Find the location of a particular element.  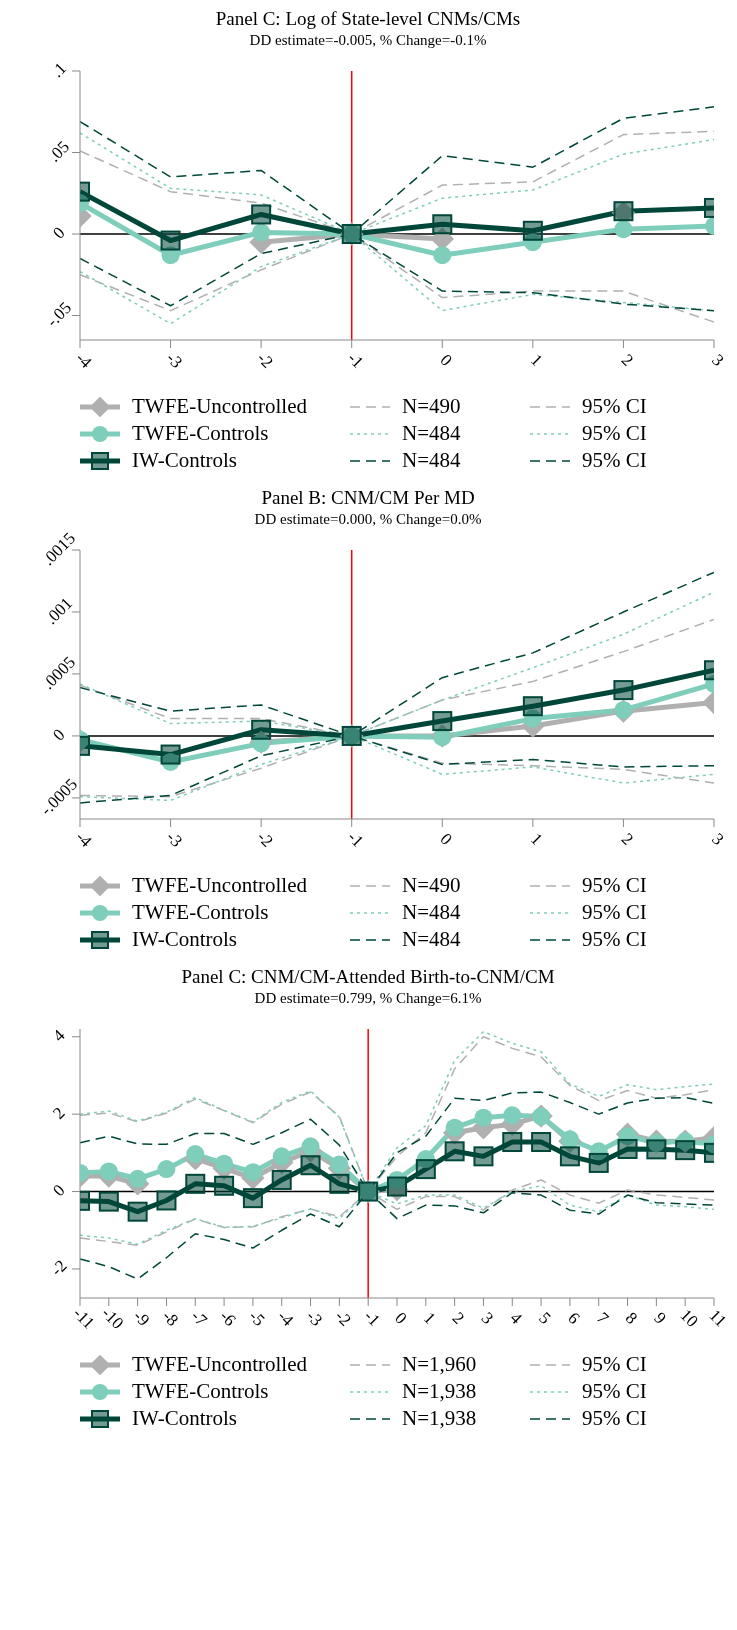

x-tick-label: 4 is located at coordinates (516, 1318).